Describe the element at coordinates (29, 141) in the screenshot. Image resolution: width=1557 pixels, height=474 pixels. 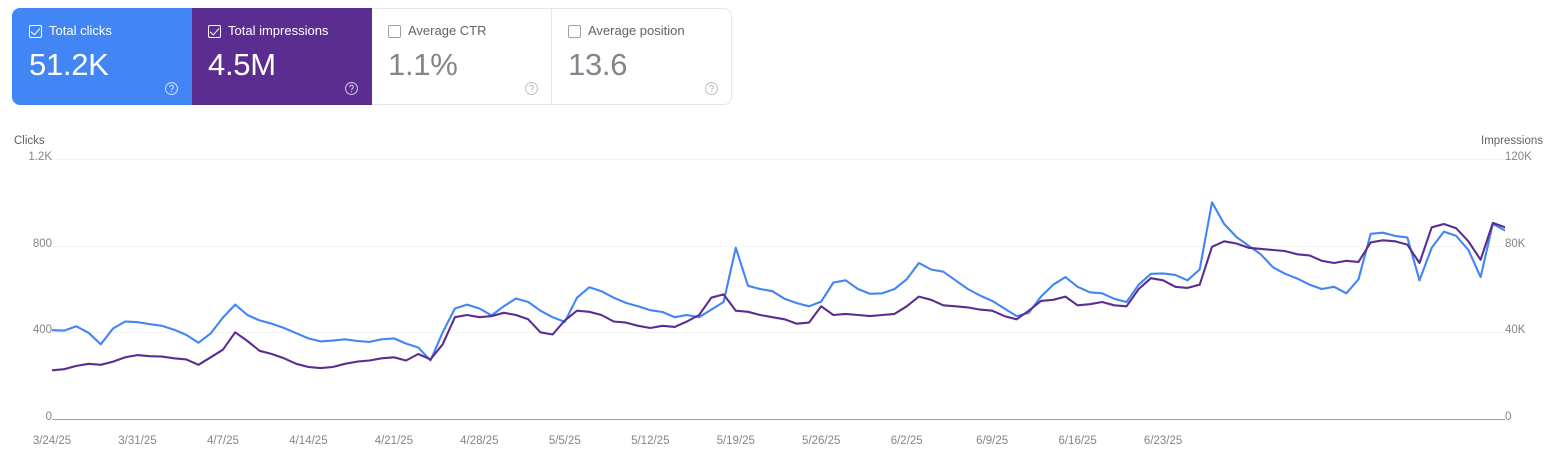
I see `y-axis-left-title: Clicks` at that location.